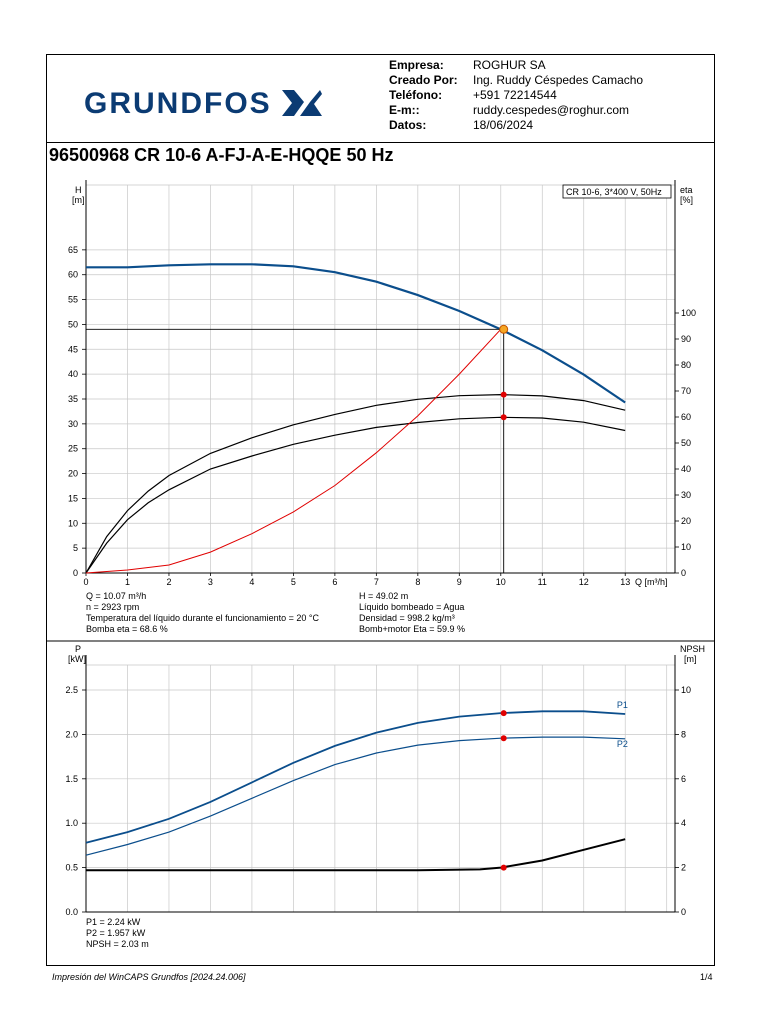 Image resolution: width=768 pixels, height=1024 pixels. Describe the element at coordinates (71, 823) in the screenshot. I see `y2-tick-label: 1.0` at that location.